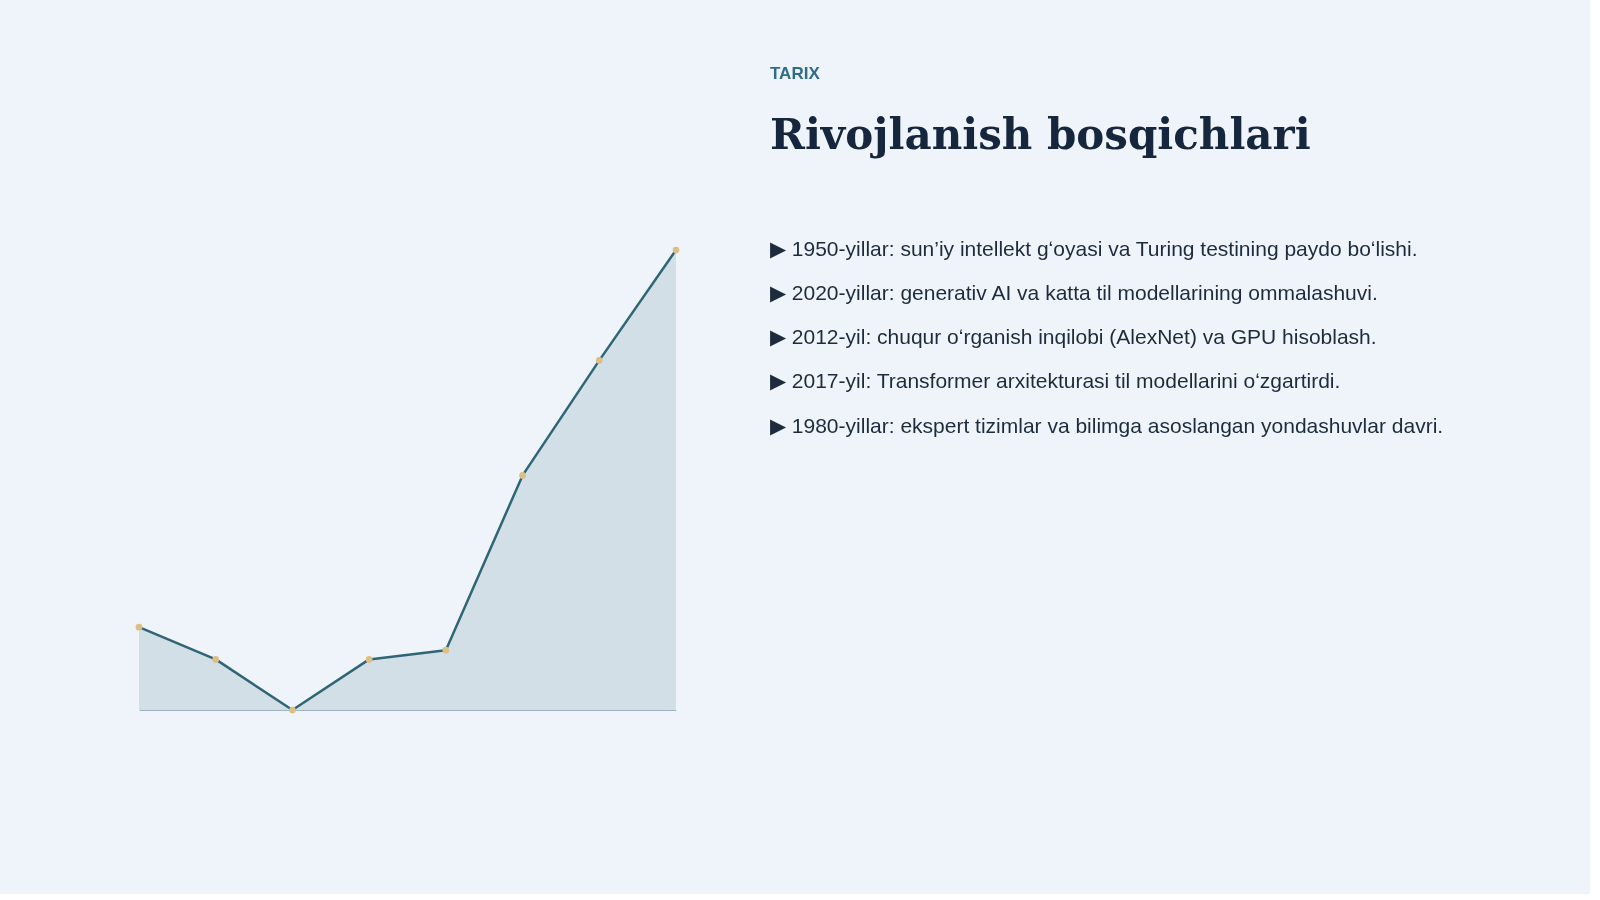 The height and width of the screenshot is (900, 1600). What do you see at coordinates (1107, 425) in the screenshot?
I see `text: ▶ 1980-yillar: ekspert tizimlar va bilimga asoslangan yondashuvlar davri.` at bounding box center [1107, 425].